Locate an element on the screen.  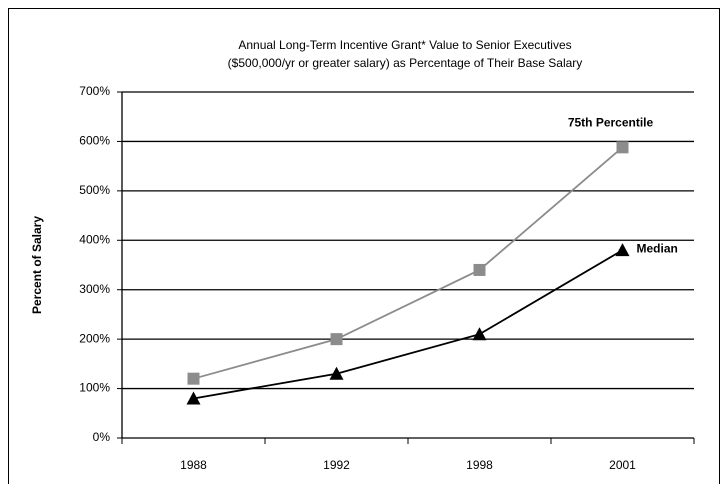
y-tick-label: 400% is located at coordinates (94, 239).